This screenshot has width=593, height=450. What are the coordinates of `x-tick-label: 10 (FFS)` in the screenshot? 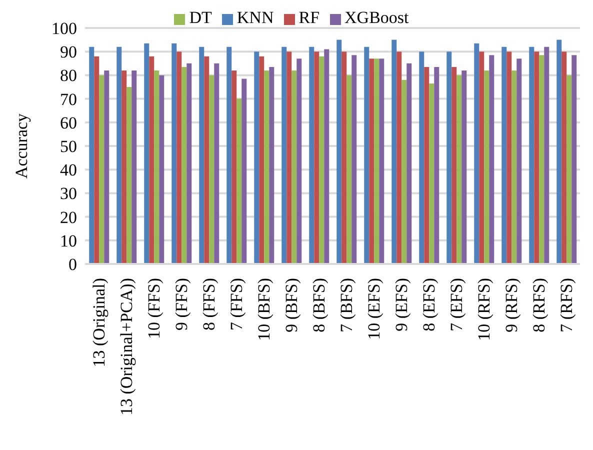 It's located at (154, 308).